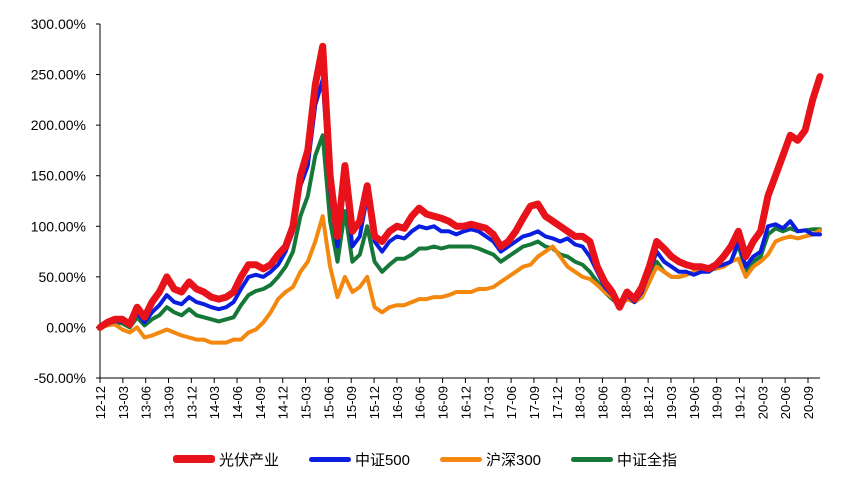  I want to click on y-tick-label: 50.00%, so click(62, 277).